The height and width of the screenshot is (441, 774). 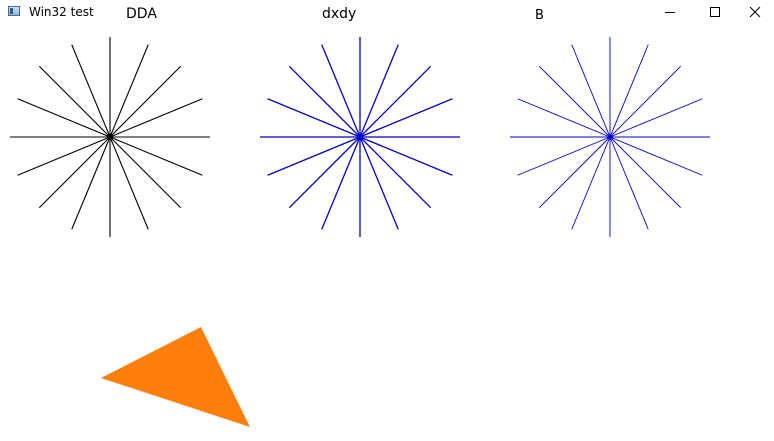 What do you see at coordinates (61, 12) in the screenshot?
I see `window-title: Win32 test` at bounding box center [61, 12].